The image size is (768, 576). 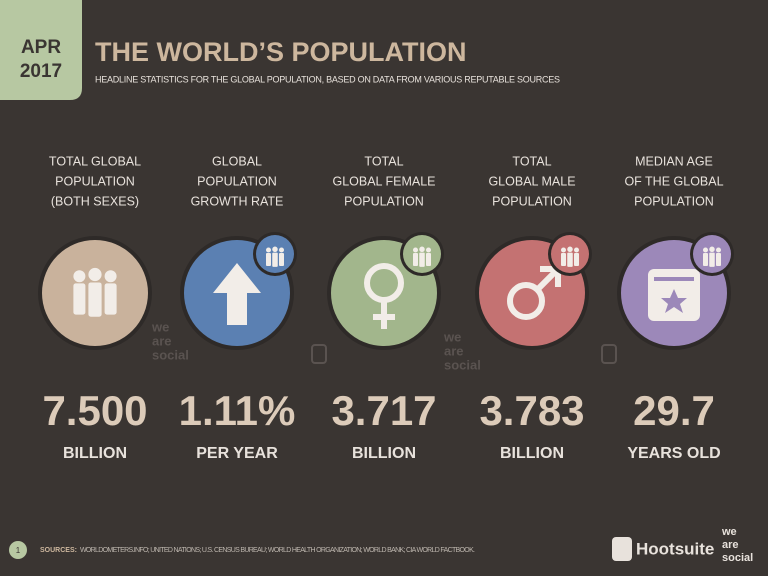 What do you see at coordinates (673, 181) in the screenshot?
I see `stat-label: OF THE GLOBAL` at bounding box center [673, 181].